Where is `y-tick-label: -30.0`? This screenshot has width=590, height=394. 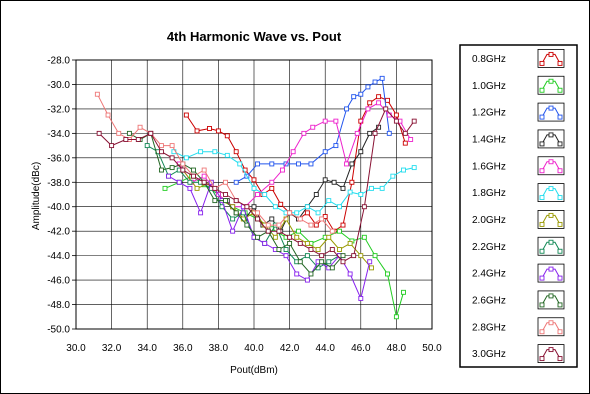
y-tick-label: -30.0 is located at coordinates (58, 85).